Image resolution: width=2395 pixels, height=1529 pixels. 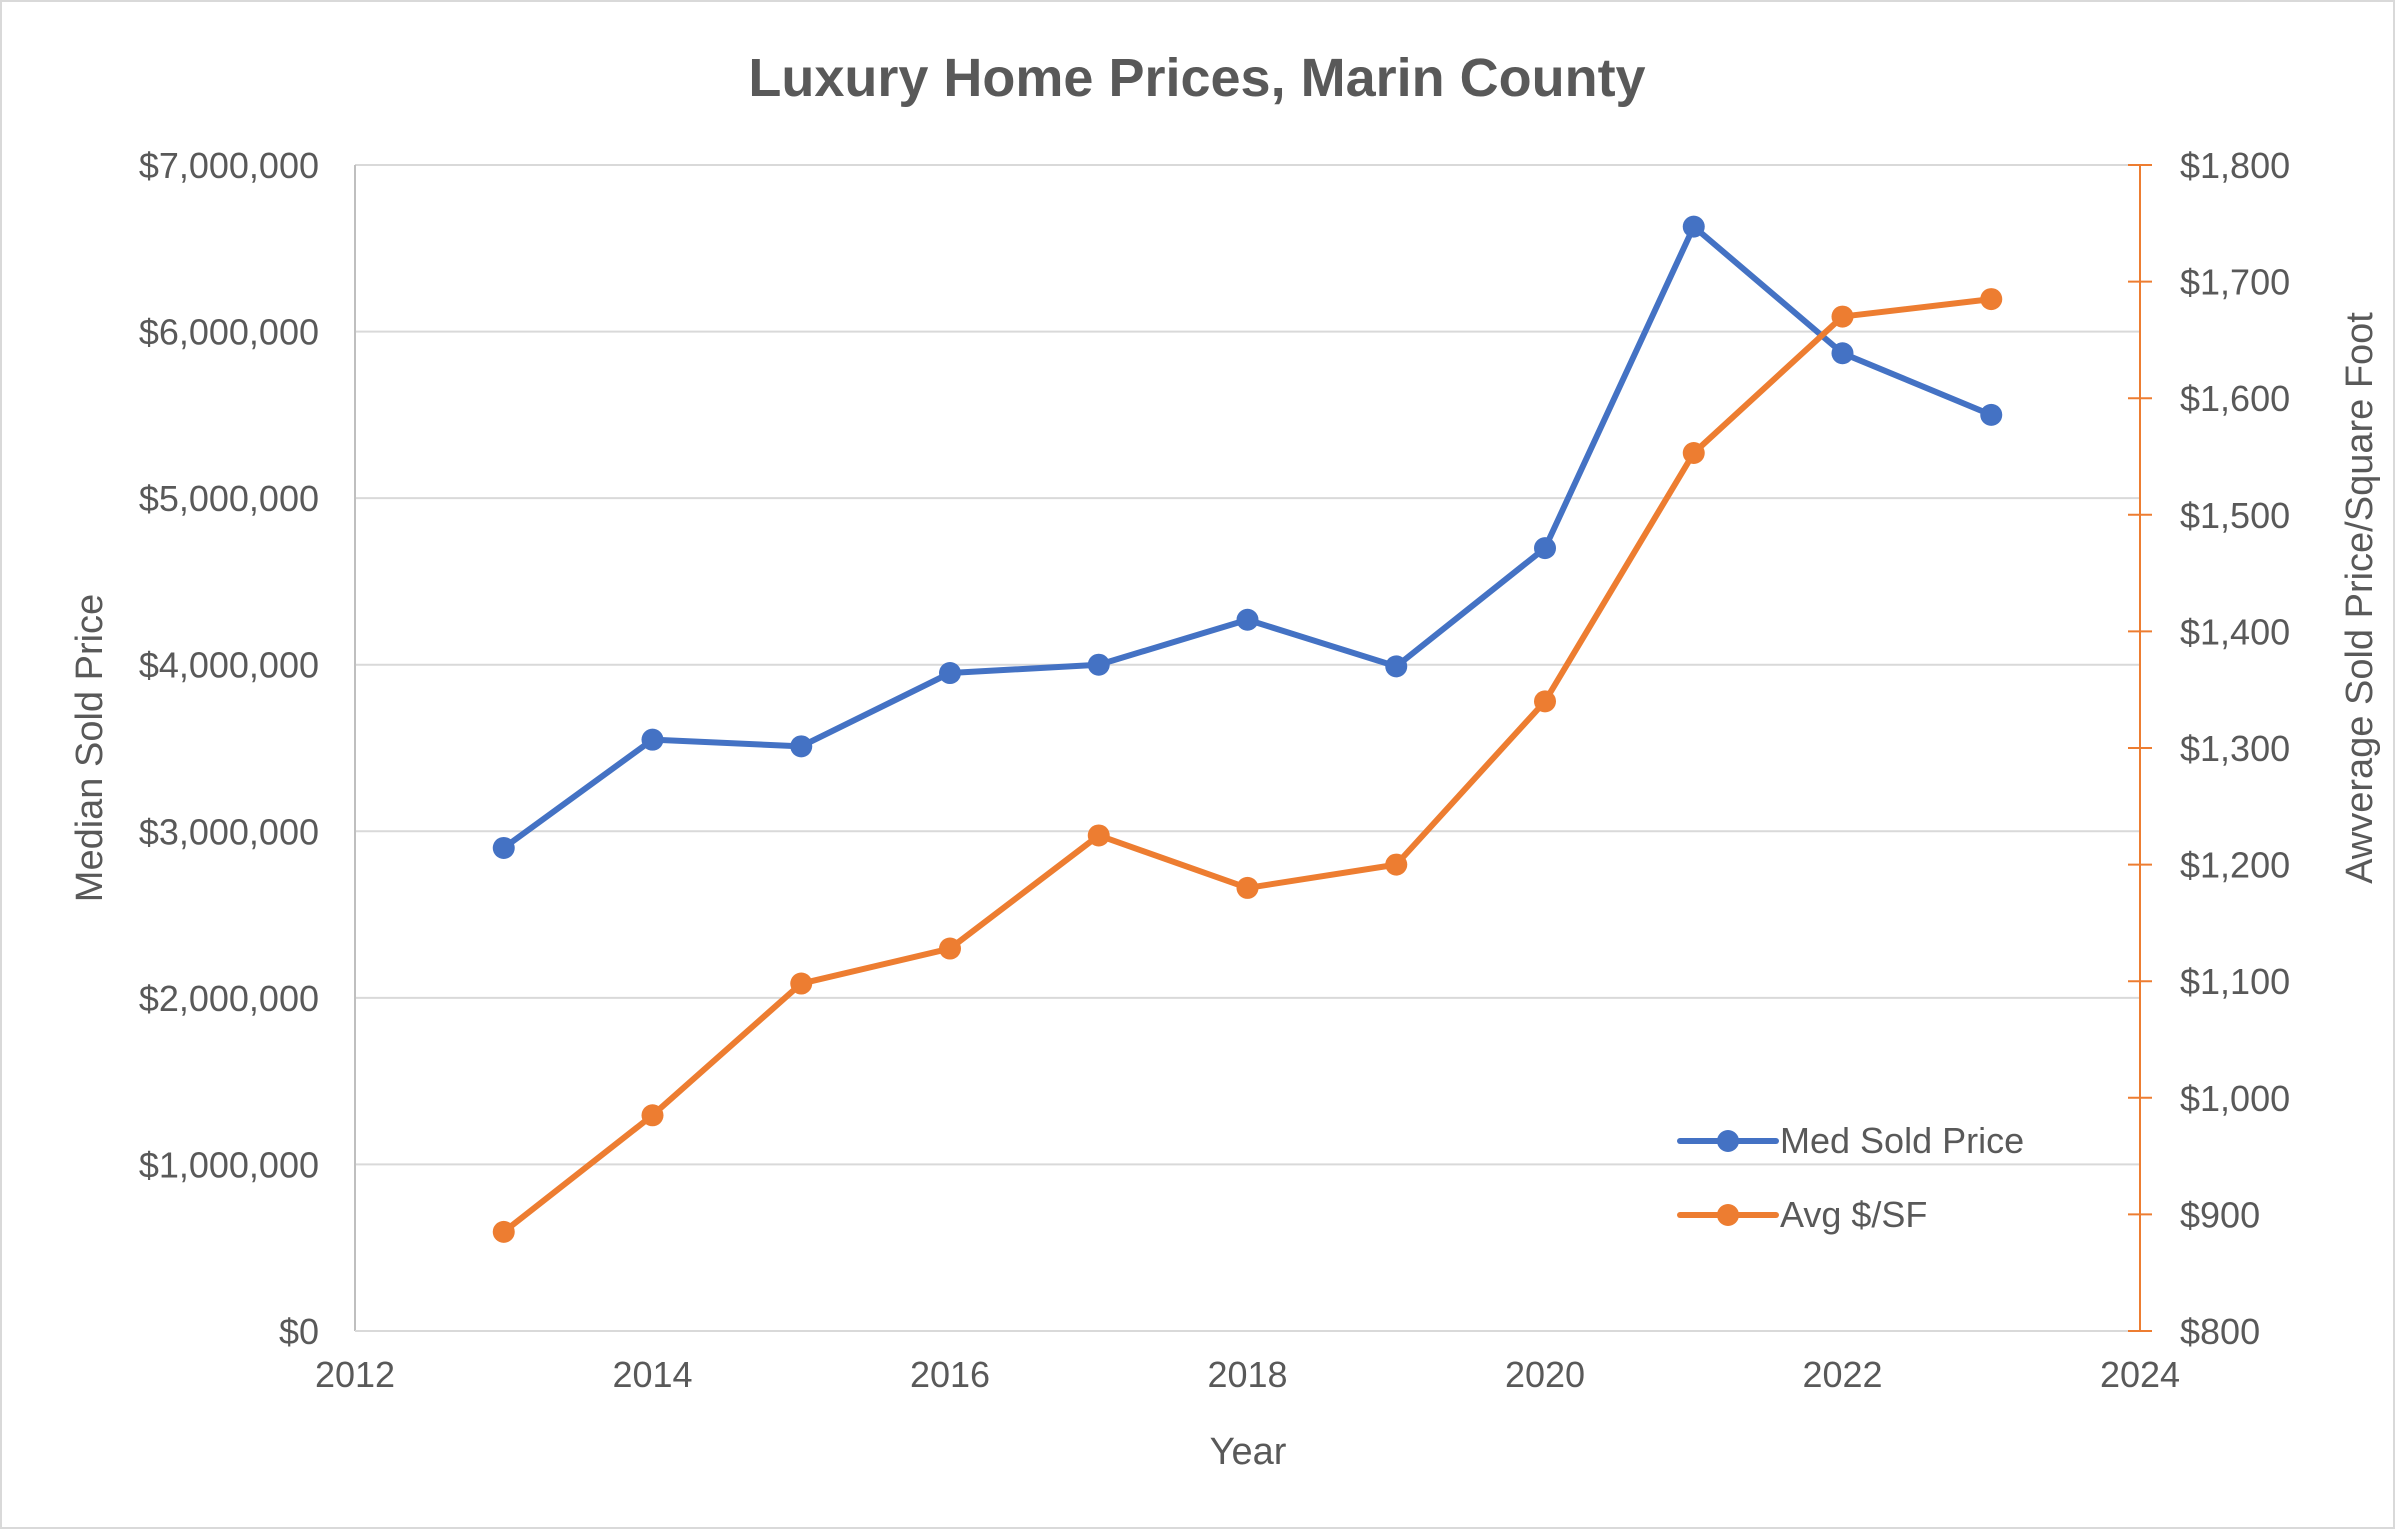 I want to click on y-axis-title: Median Sold Price, so click(x=90, y=748).